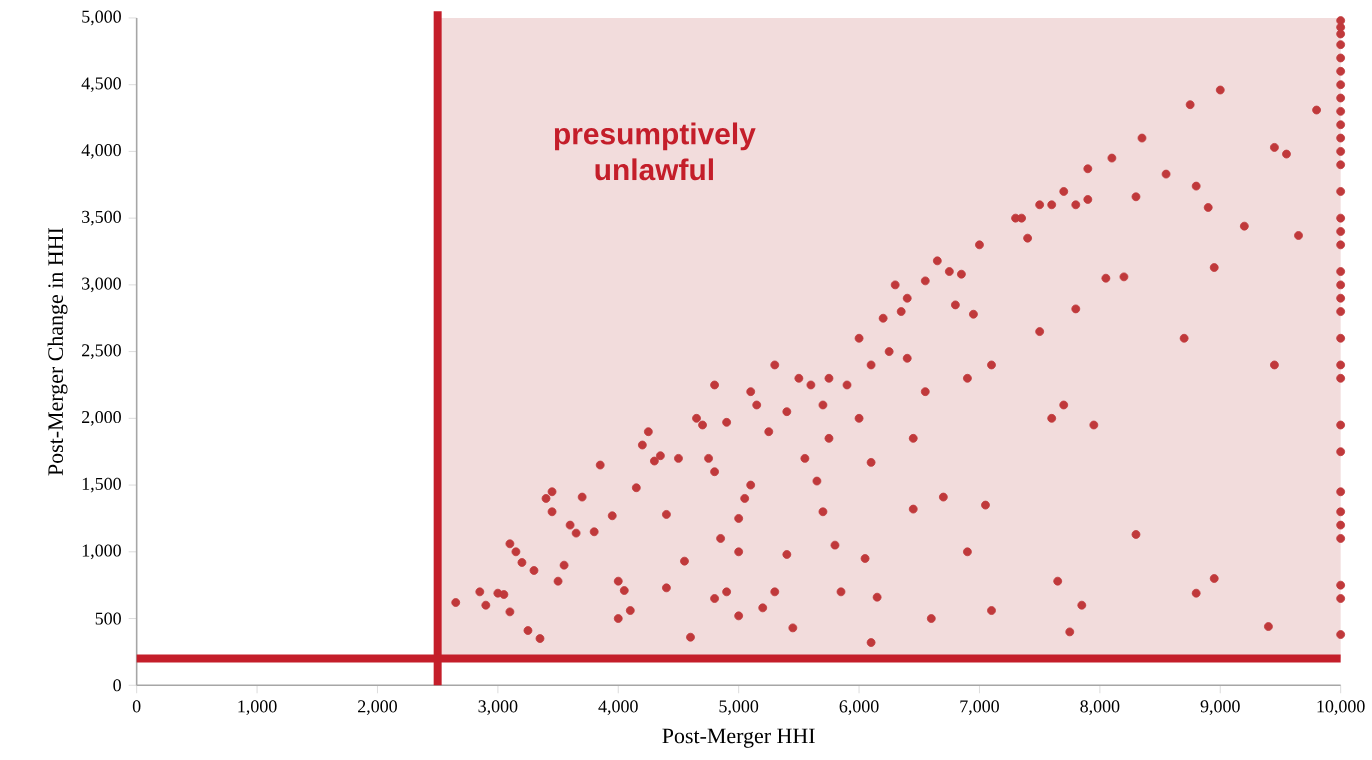 The height and width of the screenshot is (760, 1372). I want to click on x-tick-label: 2,000, so click(377, 707).